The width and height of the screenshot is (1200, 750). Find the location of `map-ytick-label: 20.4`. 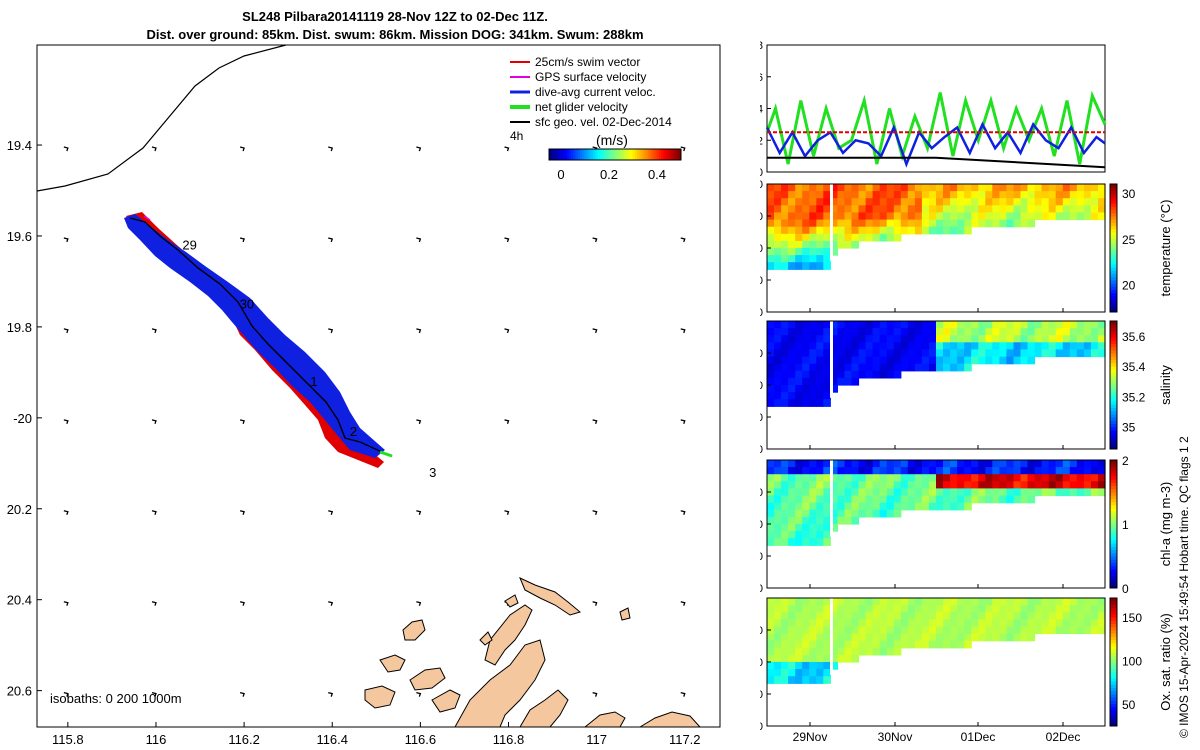

map-ytick-label: 20.4 is located at coordinates (19, 600).